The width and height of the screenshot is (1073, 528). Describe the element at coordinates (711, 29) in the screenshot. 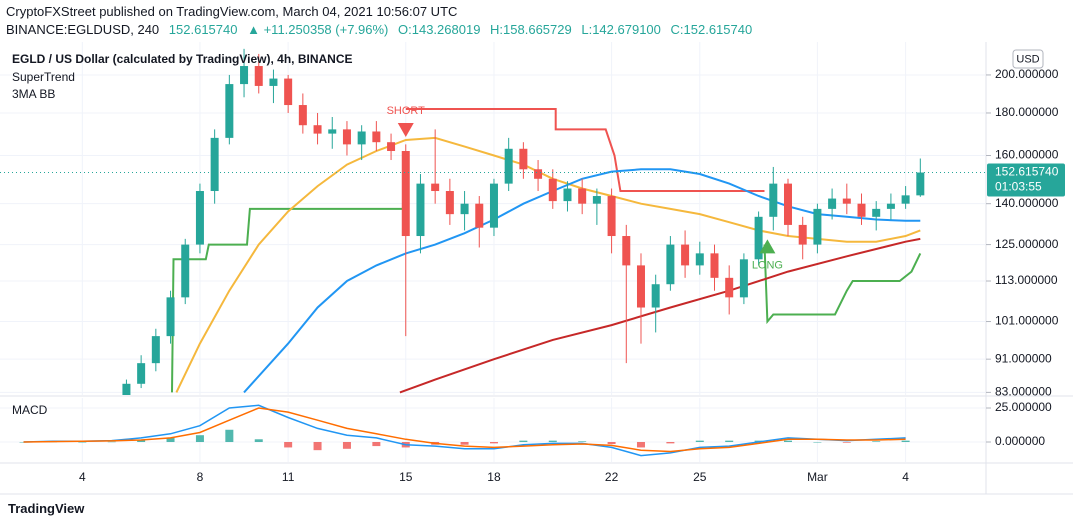

I see `close: C:152.615740` at that location.